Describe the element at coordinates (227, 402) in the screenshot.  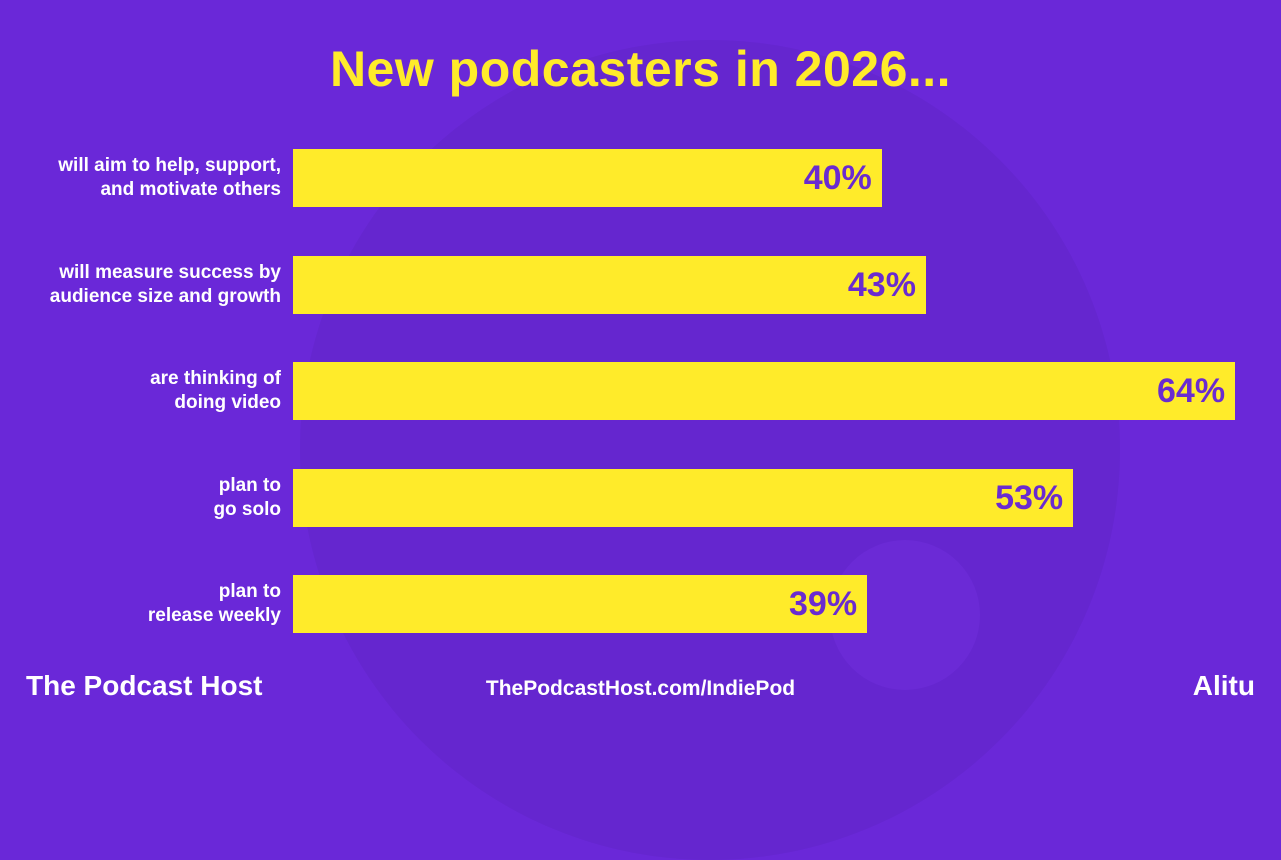
I see `category-label-line: doing video` at that location.